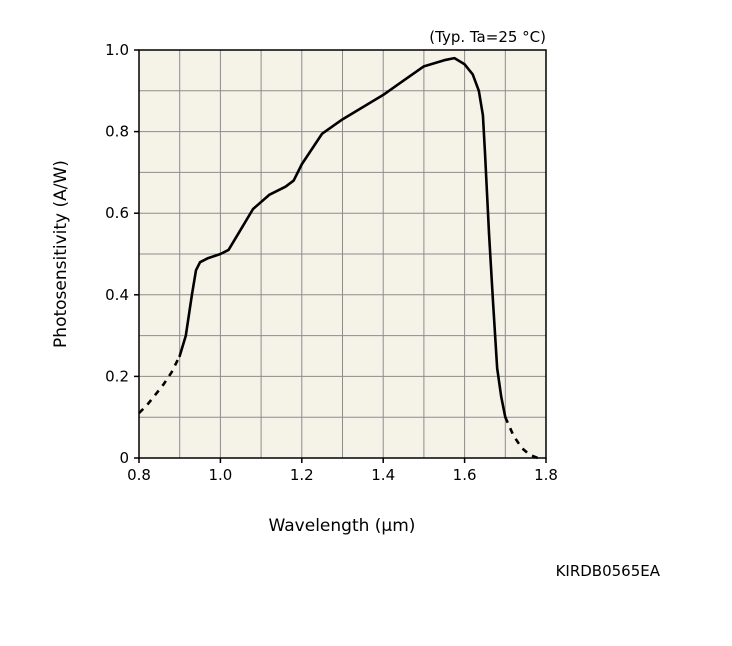 The image size is (732, 646). Describe the element at coordinates (61, 254) in the screenshot. I see `y-axis-title: Photosensitivity (A/W)` at that location.